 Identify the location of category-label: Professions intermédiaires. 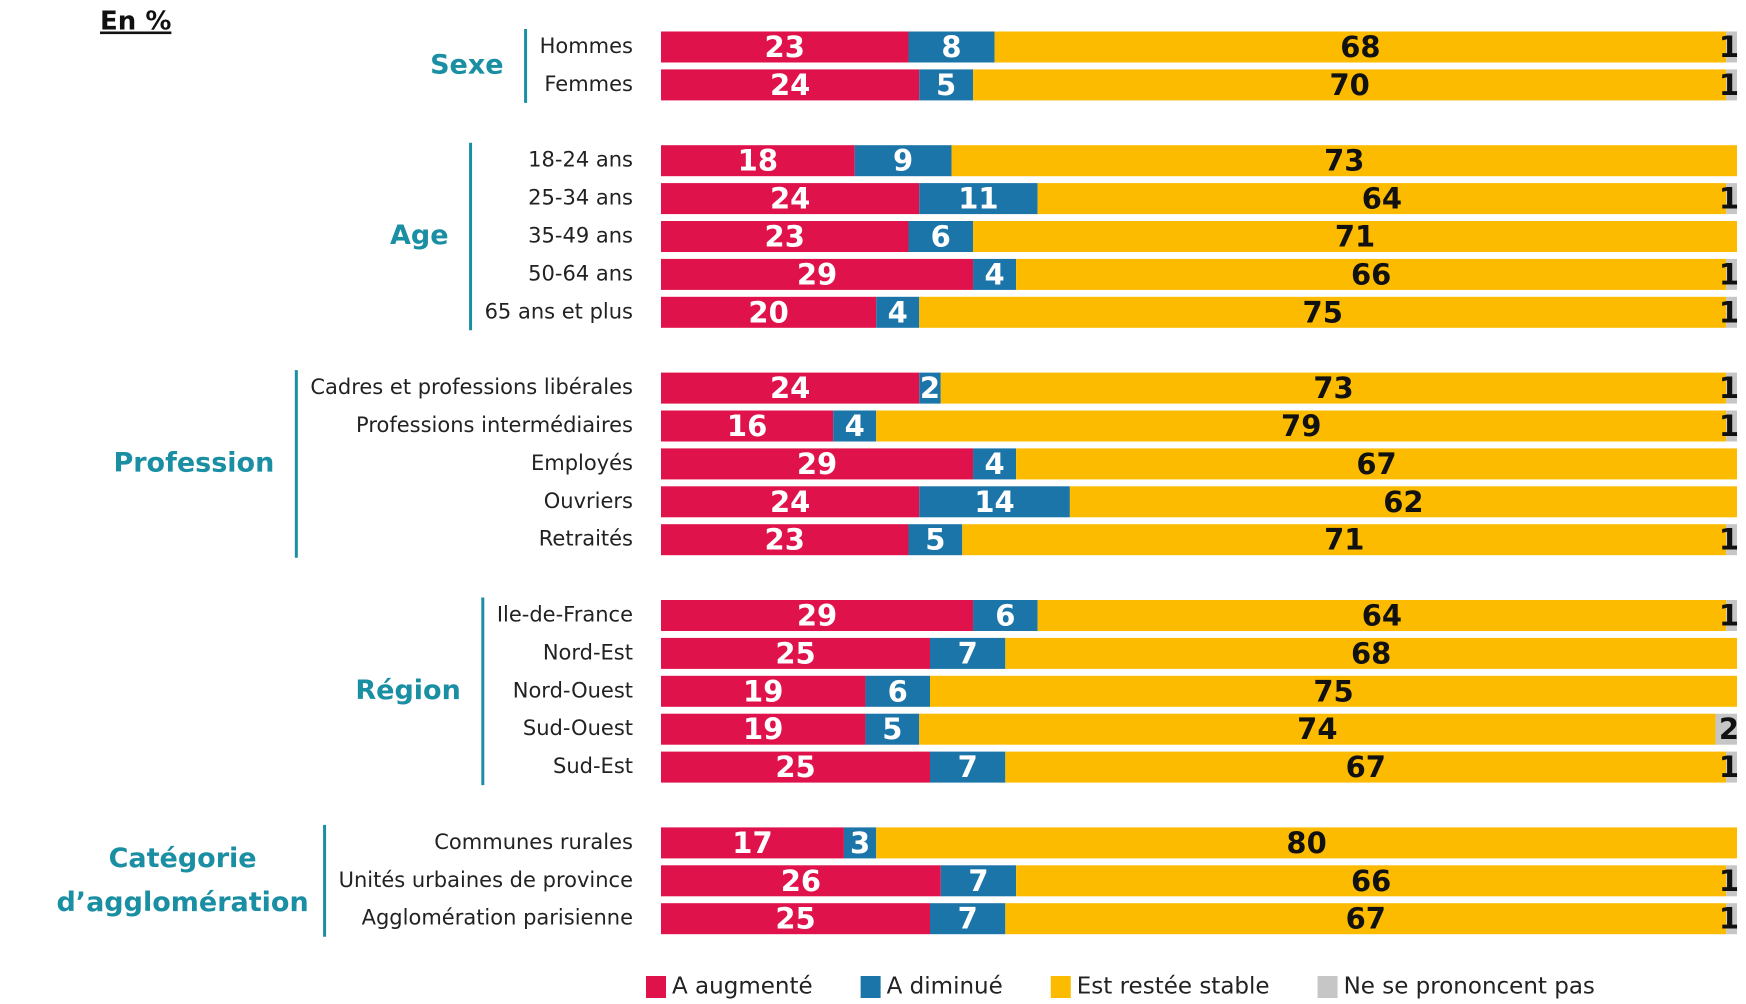
(494, 425).